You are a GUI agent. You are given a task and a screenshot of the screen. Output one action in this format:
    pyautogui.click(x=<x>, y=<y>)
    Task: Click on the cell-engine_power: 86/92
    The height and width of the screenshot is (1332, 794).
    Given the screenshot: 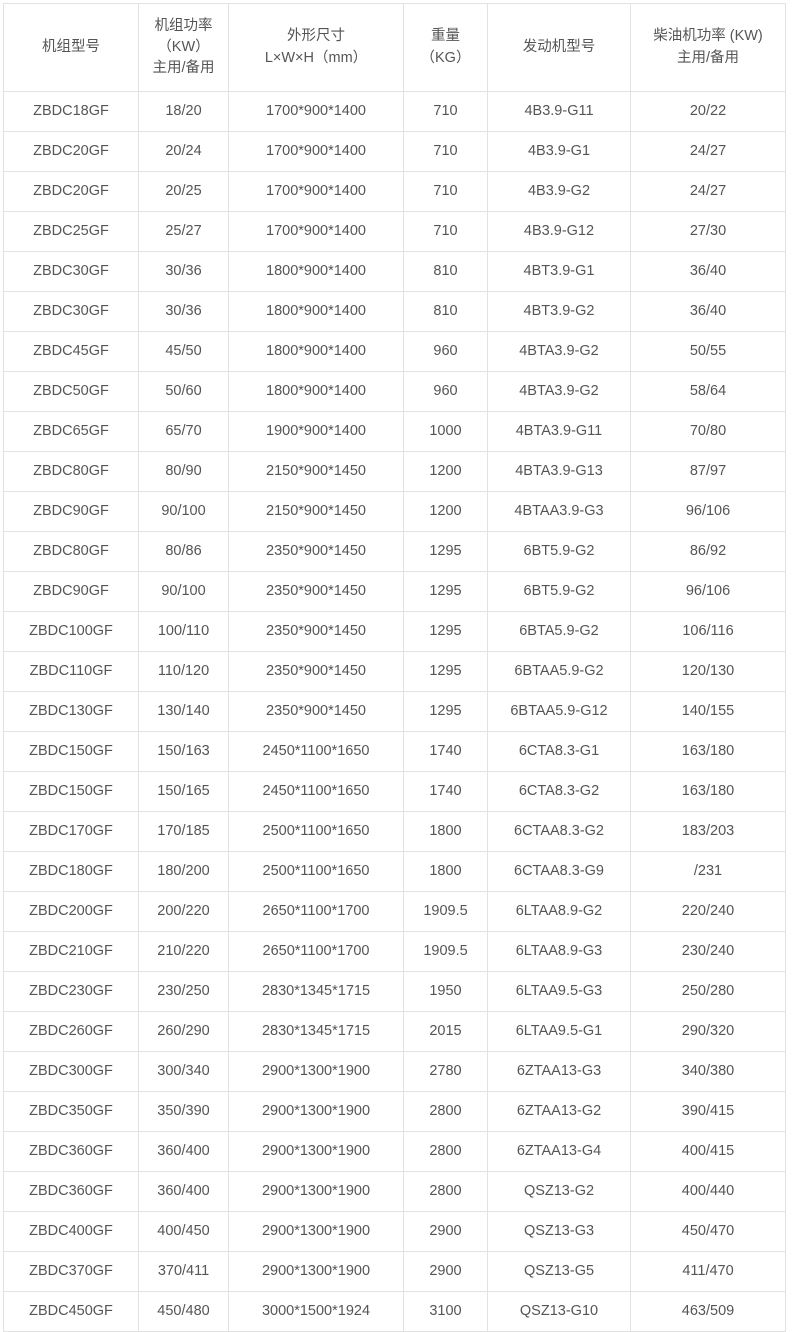 What is the action you would take?
    pyautogui.click(x=708, y=551)
    